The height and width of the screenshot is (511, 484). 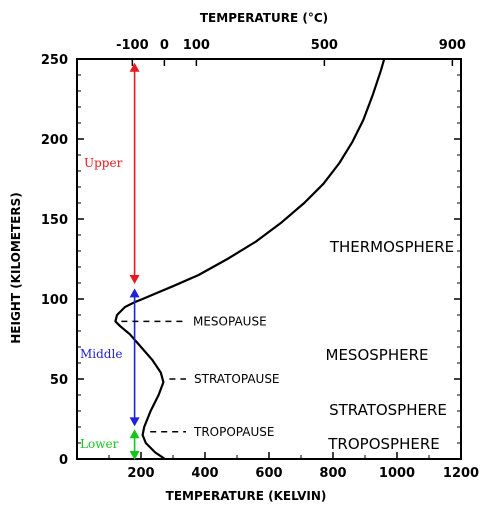 What do you see at coordinates (452, 45) in the screenshot?
I see `top-tick-label: 900` at bounding box center [452, 45].